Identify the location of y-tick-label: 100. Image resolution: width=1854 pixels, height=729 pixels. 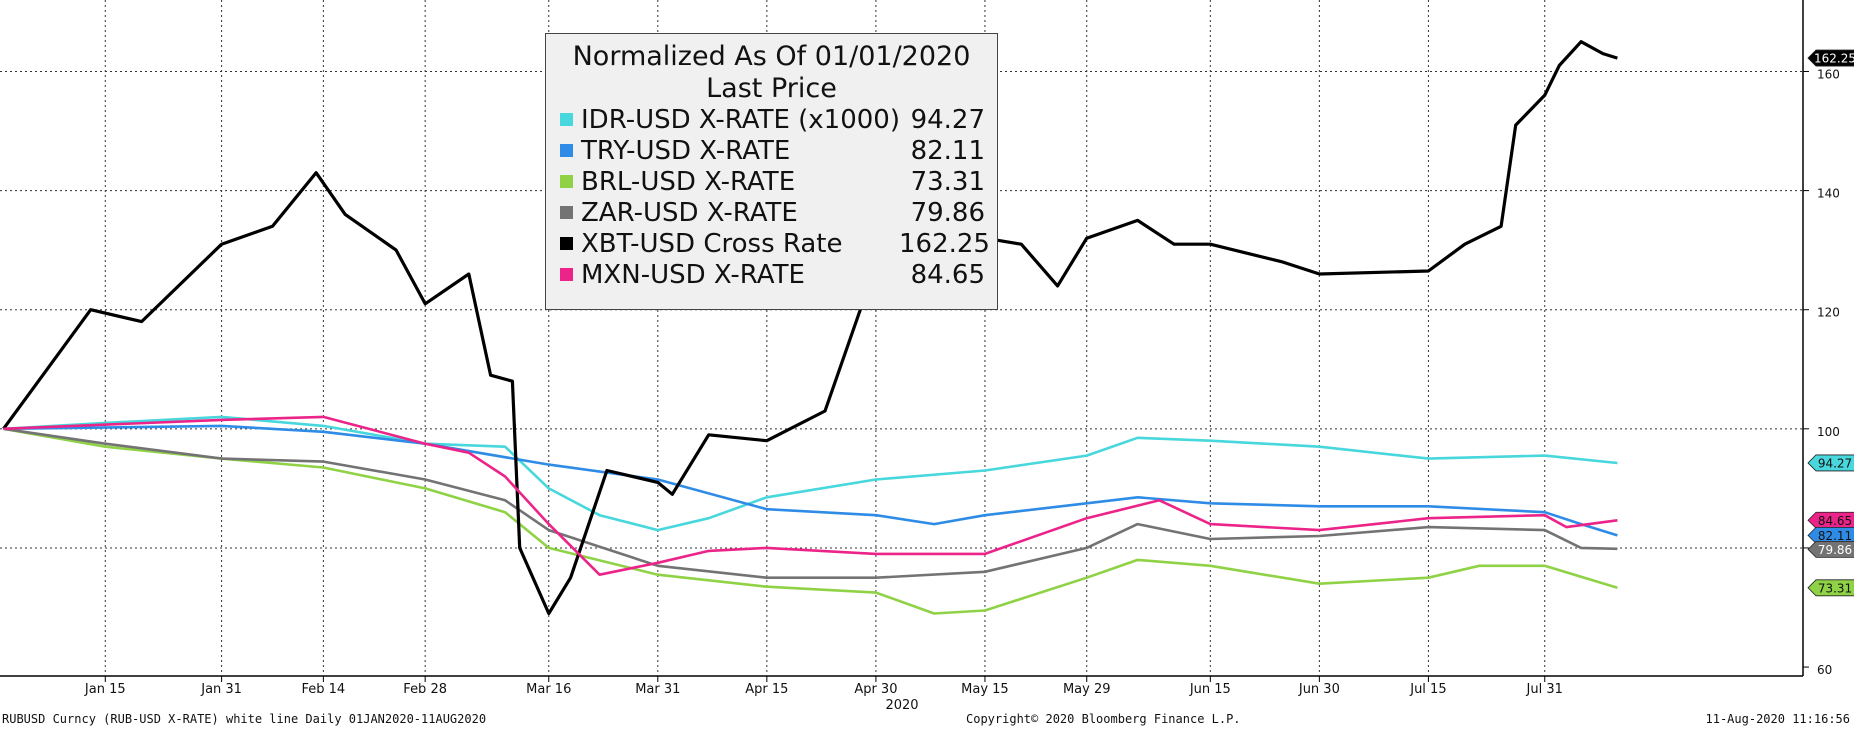
(1828, 432).